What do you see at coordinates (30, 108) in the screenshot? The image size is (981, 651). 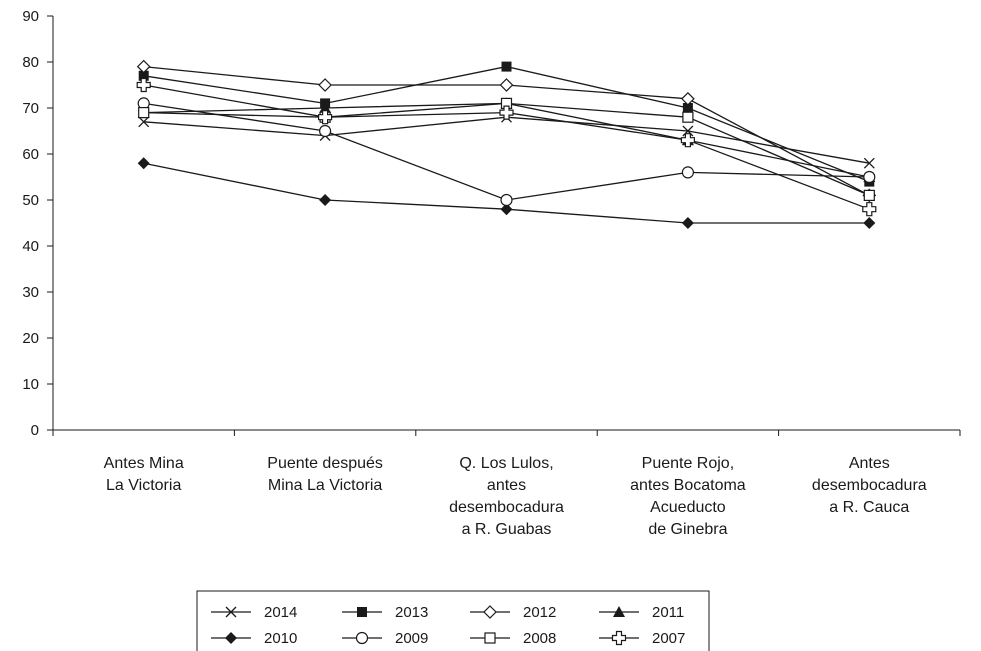 I see `y-tick-label: 70` at bounding box center [30, 108].